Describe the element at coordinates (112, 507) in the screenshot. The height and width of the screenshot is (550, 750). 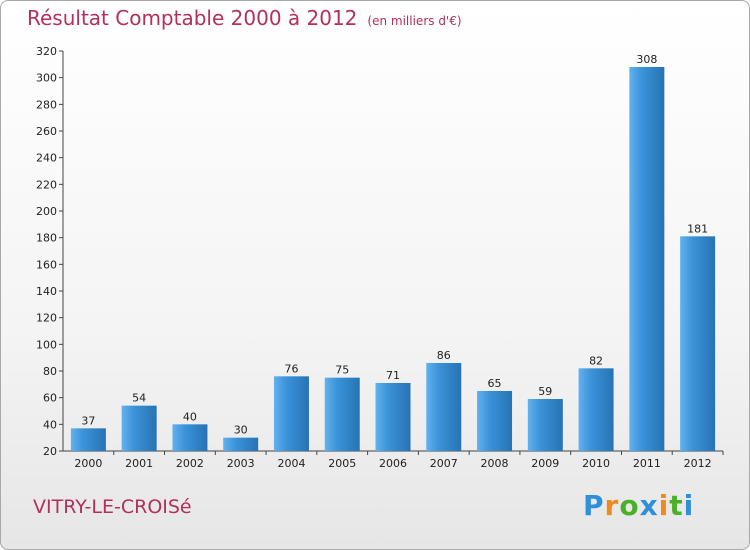
I see `commune-name: VITRY-LE-CROISé` at that location.